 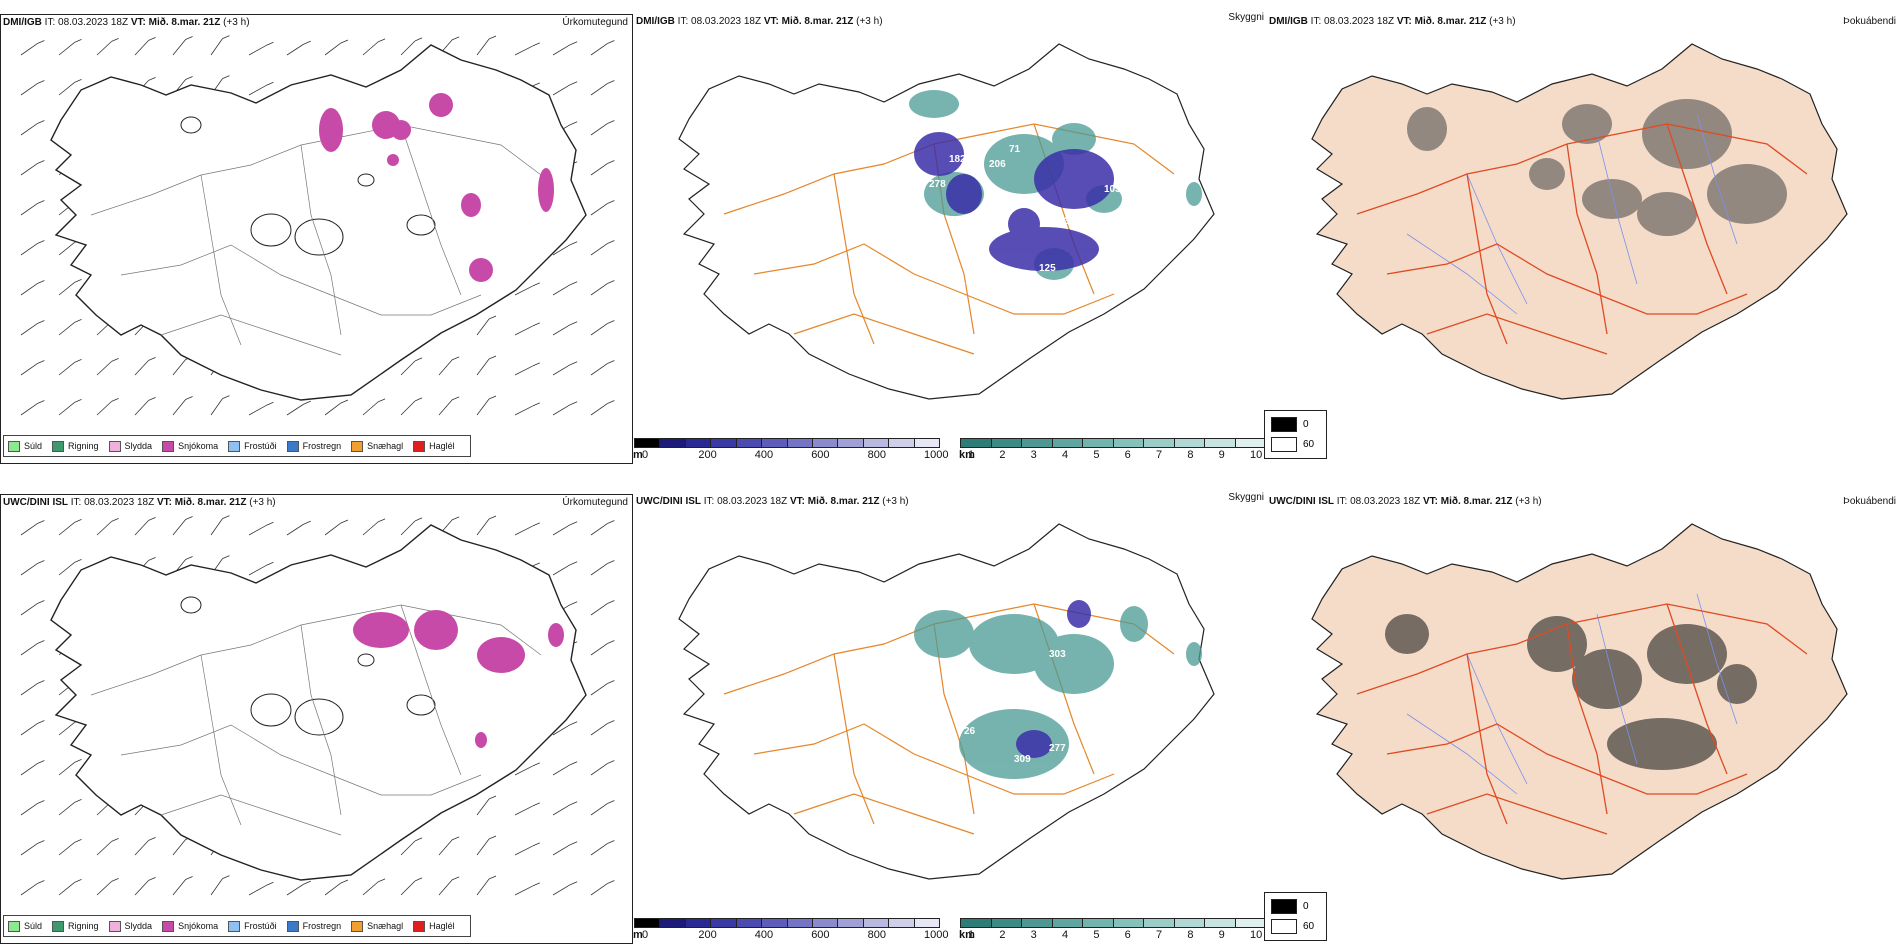 What do you see at coordinates (1100, 591) in the screenshot?
I see `cloud-base-label: 84` at bounding box center [1100, 591].